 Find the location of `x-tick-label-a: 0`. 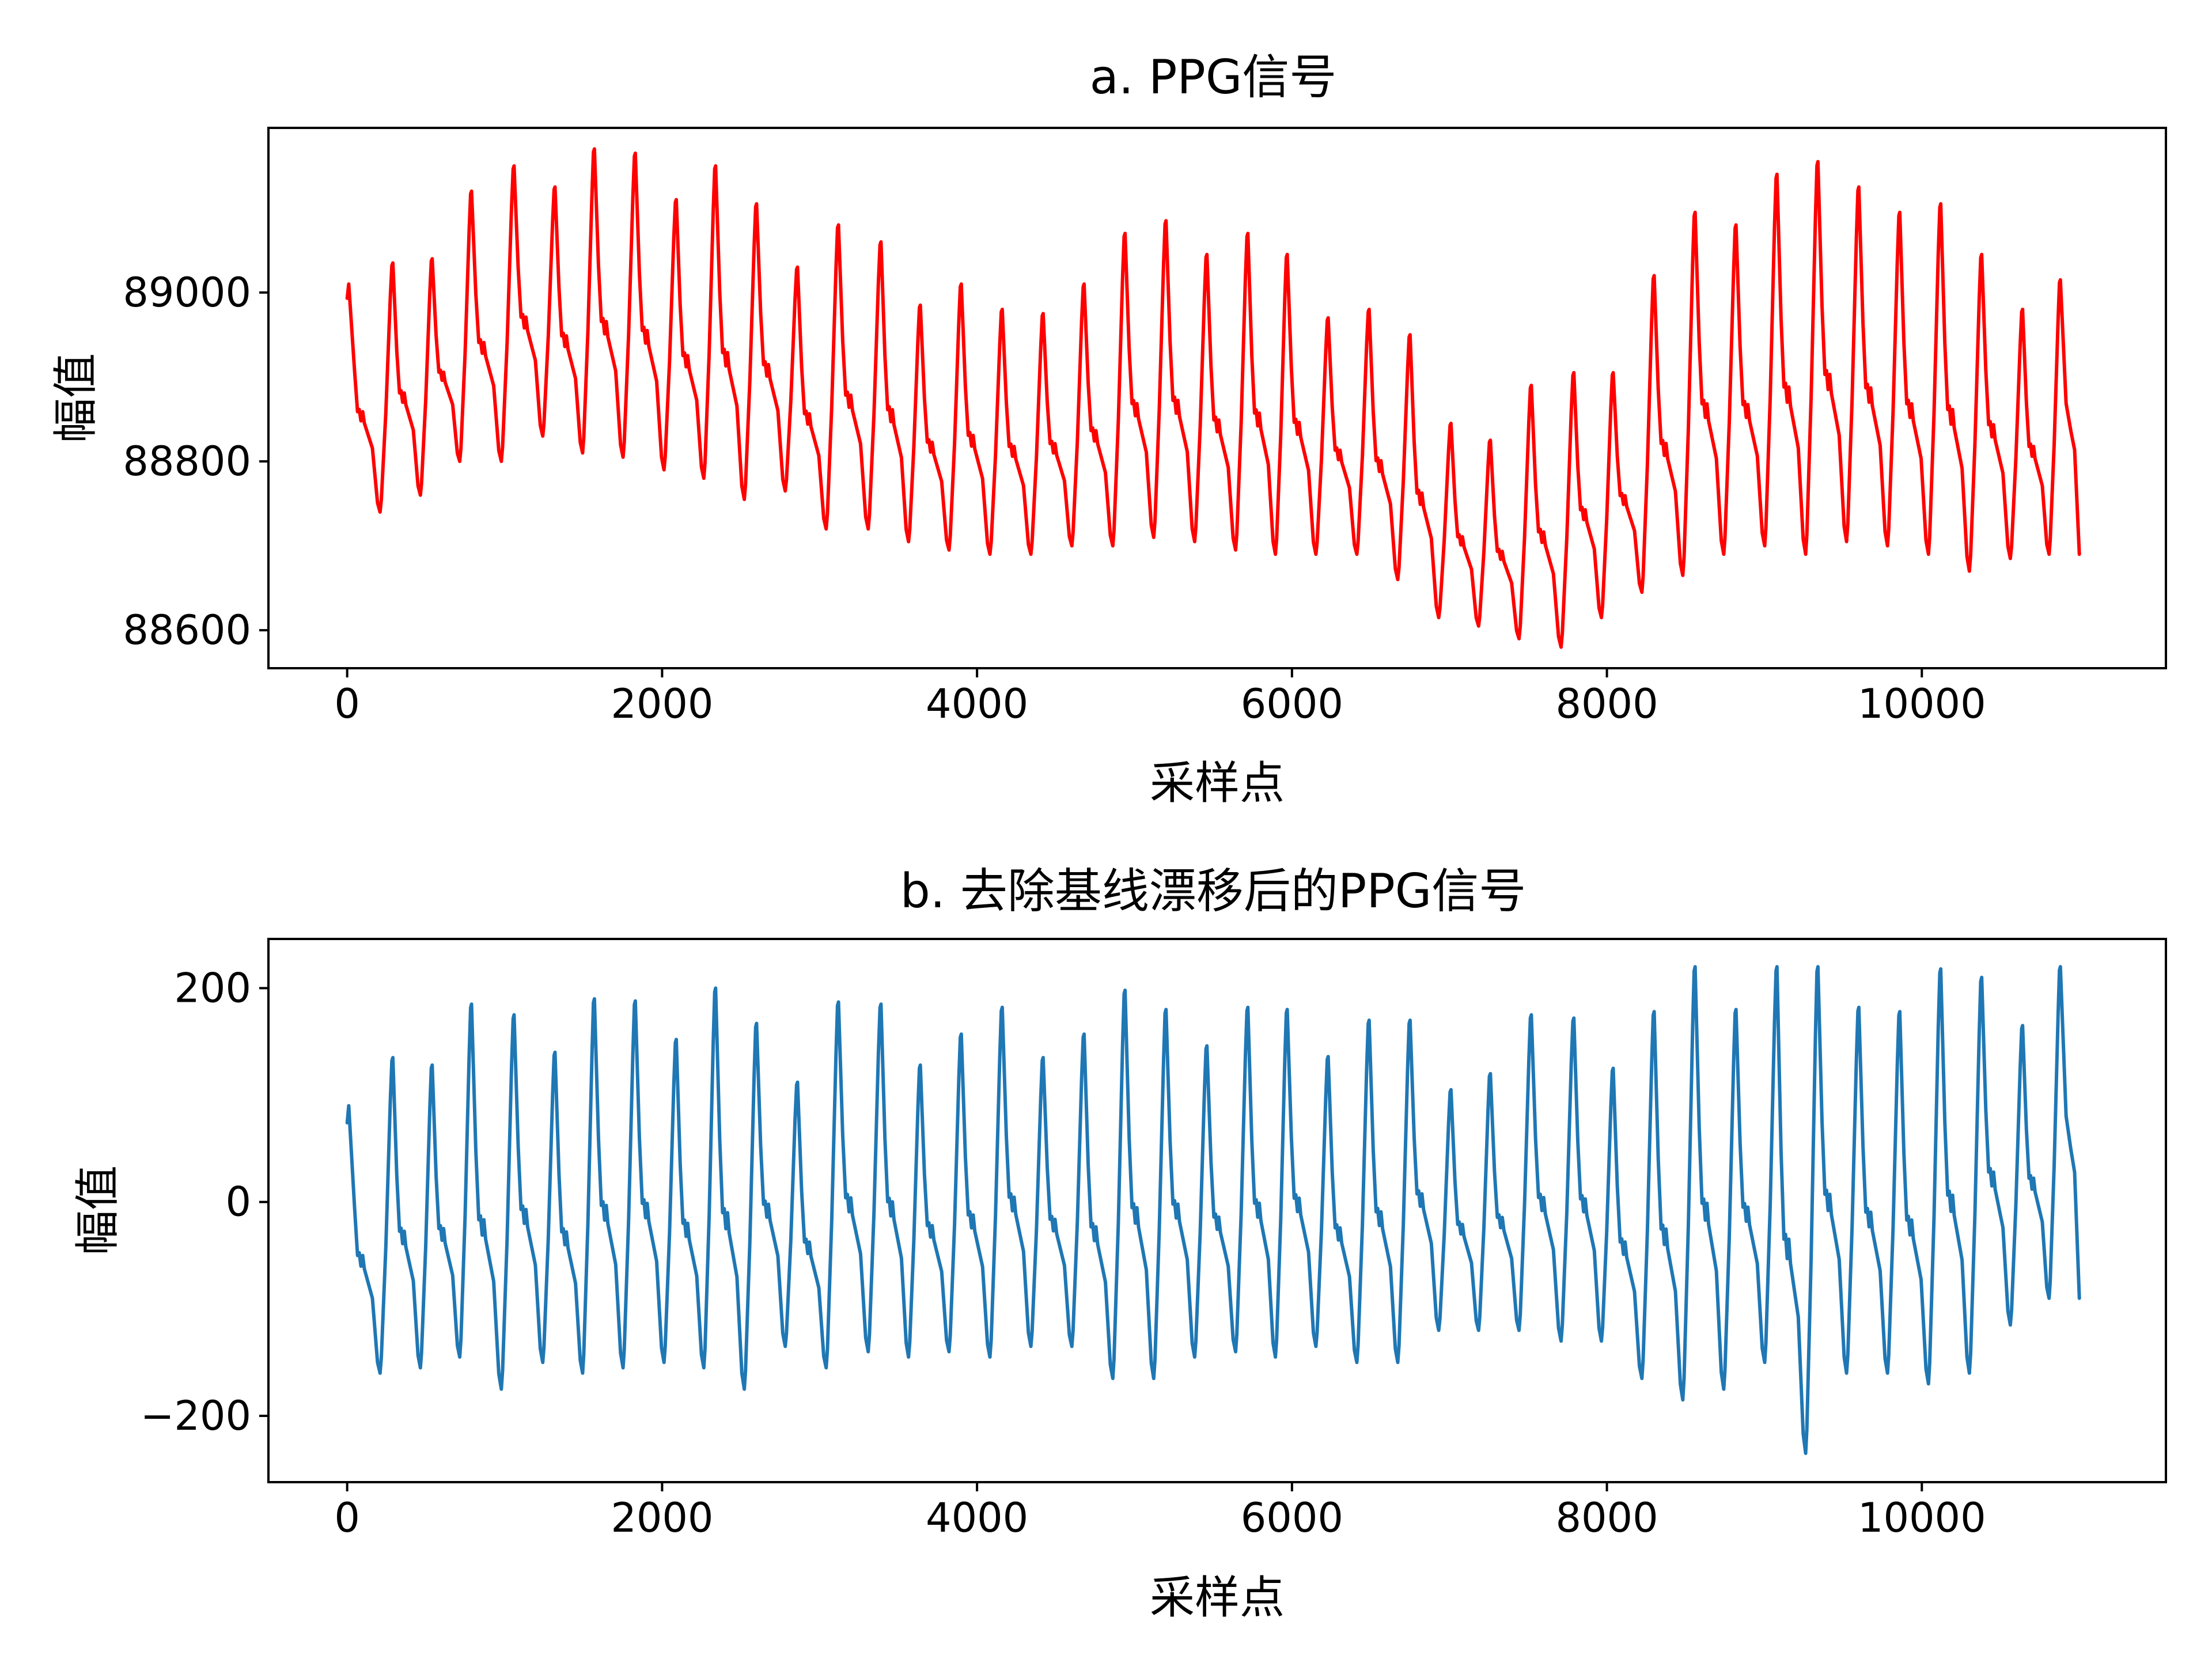

x-tick-label-a: 0 is located at coordinates (347, 704).